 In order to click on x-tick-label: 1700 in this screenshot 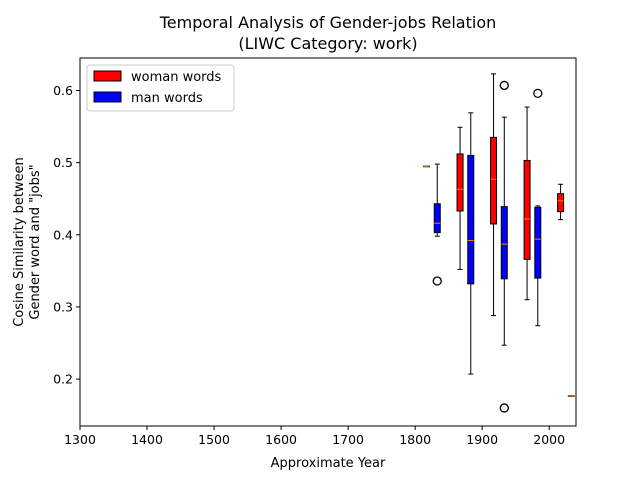, I will do `click(348, 439)`.